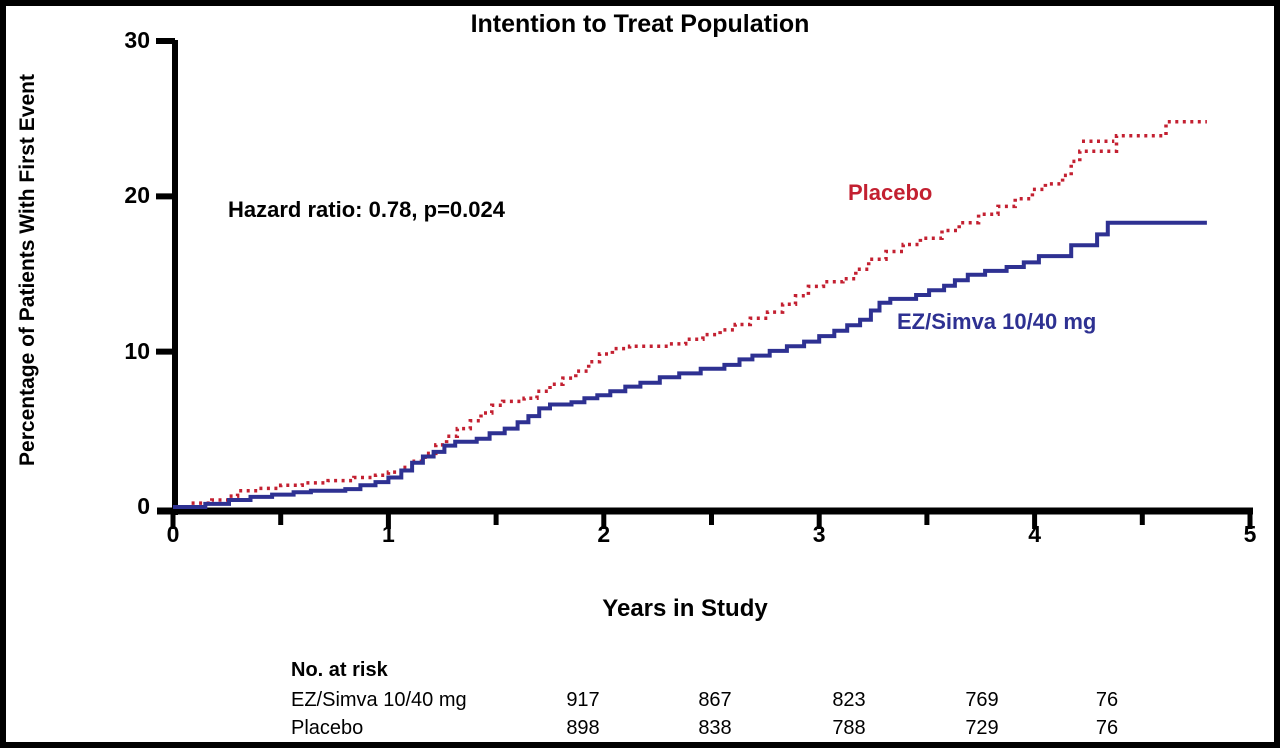 This screenshot has width=1280, height=748. Describe the element at coordinates (583, 700) in the screenshot. I see `risk-count: 917` at that location.